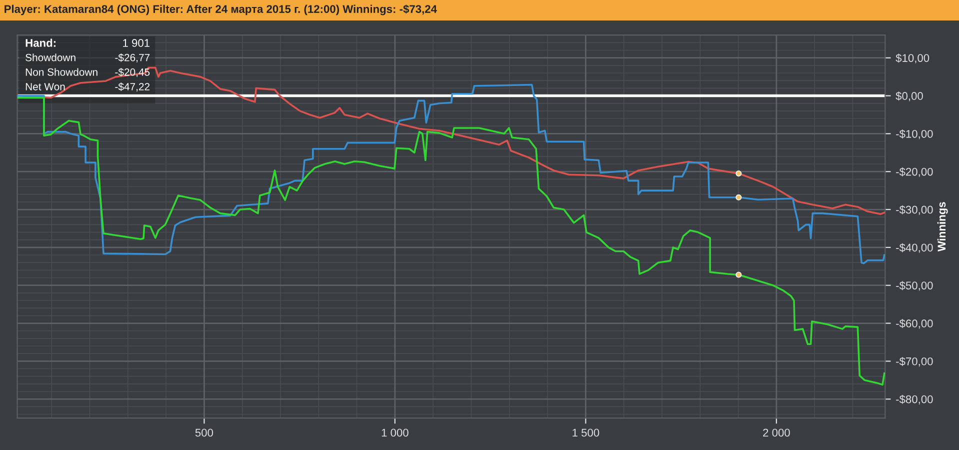 Image resolution: width=959 pixels, height=450 pixels. Describe the element at coordinates (914, 399) in the screenshot. I see `y-tick-label: -$80,00` at that location.